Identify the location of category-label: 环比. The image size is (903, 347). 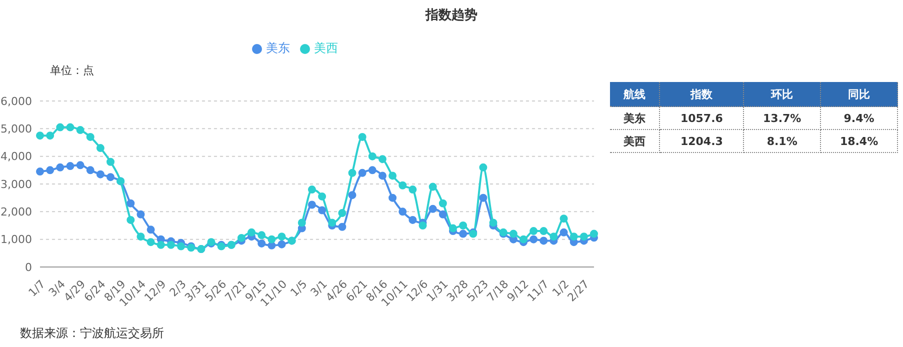
(782, 94).